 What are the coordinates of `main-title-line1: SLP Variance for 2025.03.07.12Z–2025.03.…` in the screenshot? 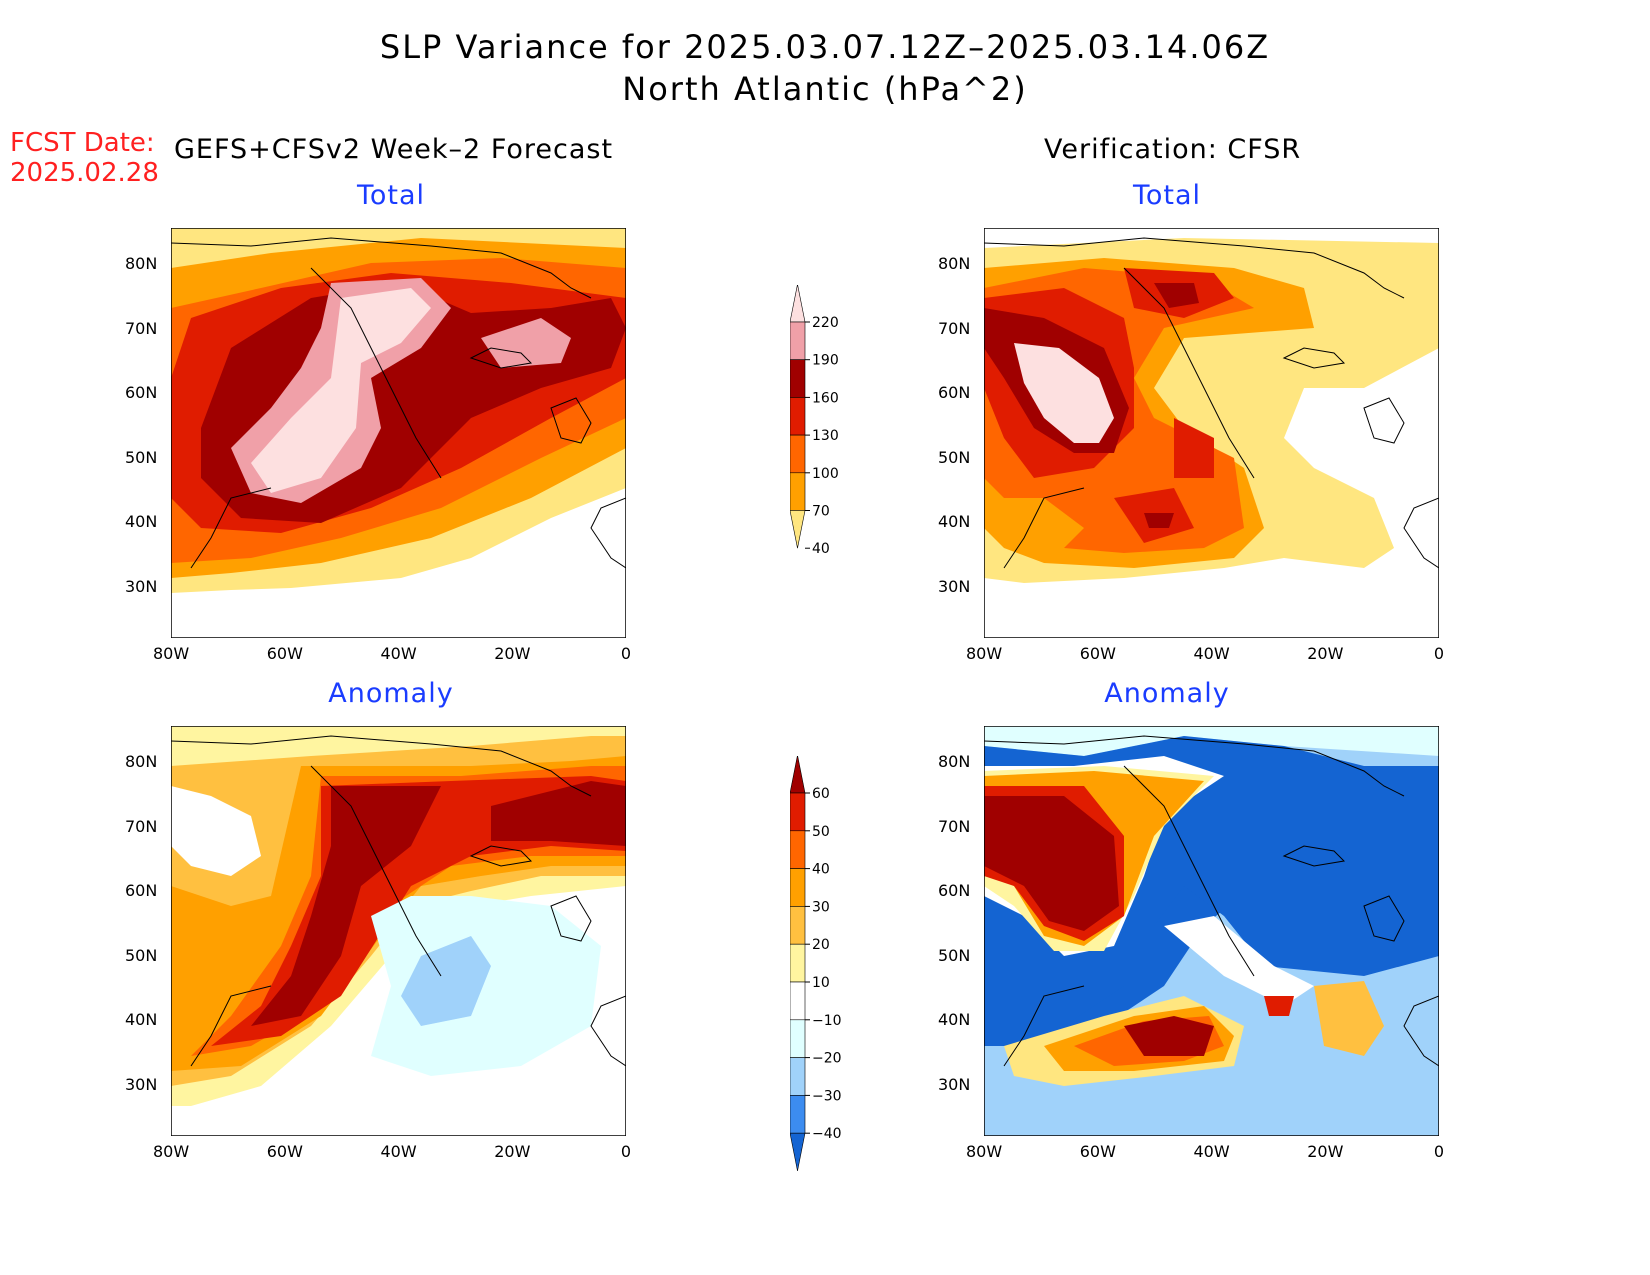 It's located at (825, 47).